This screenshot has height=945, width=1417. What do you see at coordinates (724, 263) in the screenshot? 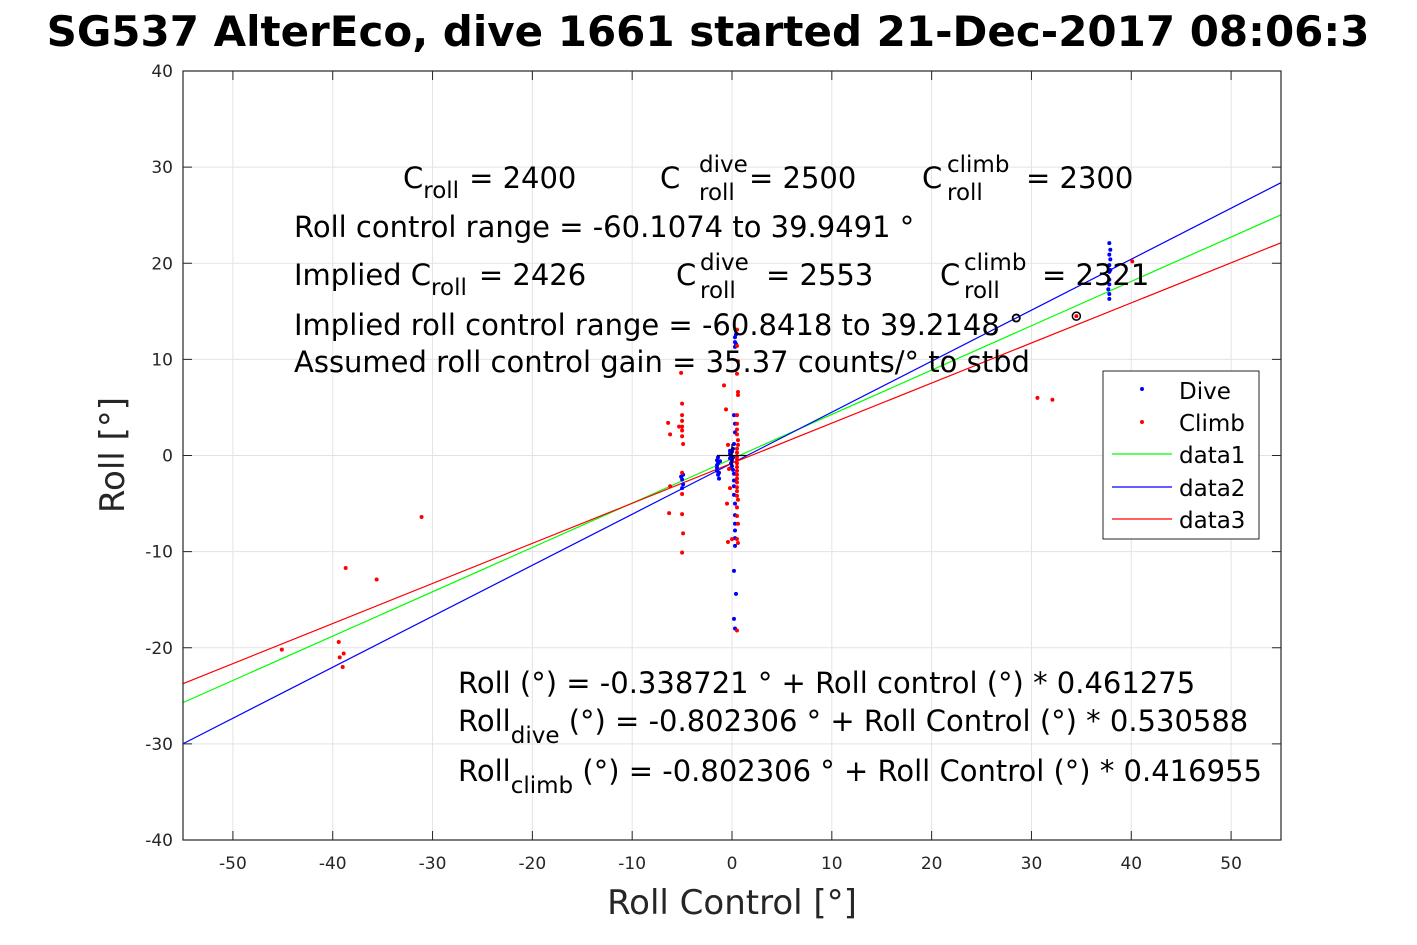
I see `implied-c-roll-dive-sup: dive` at bounding box center [724, 263].